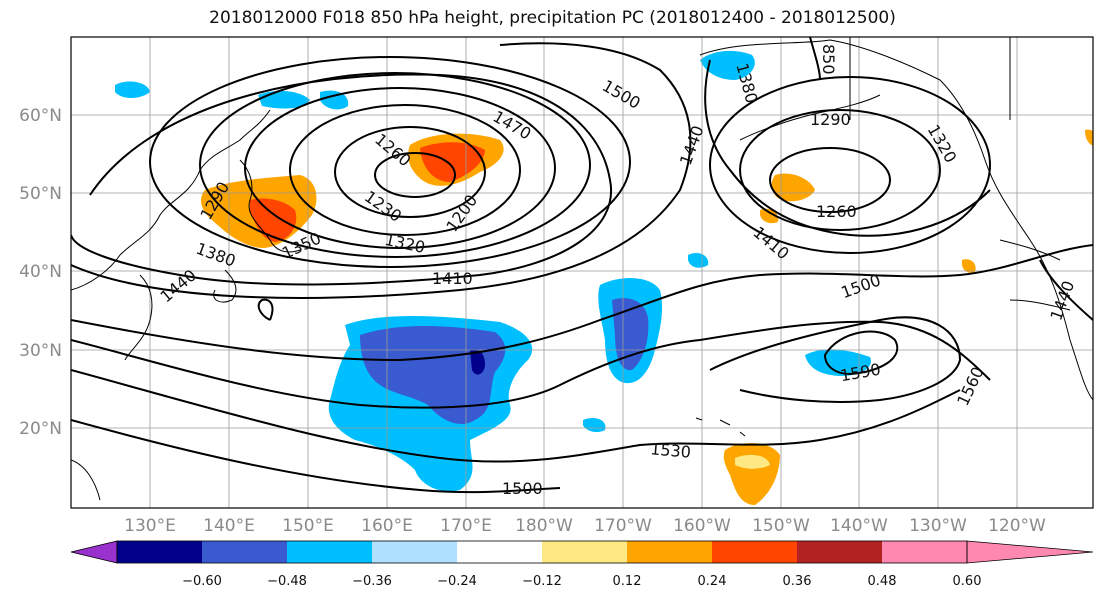  I want to click on lon-label: 160°W, so click(702, 526).